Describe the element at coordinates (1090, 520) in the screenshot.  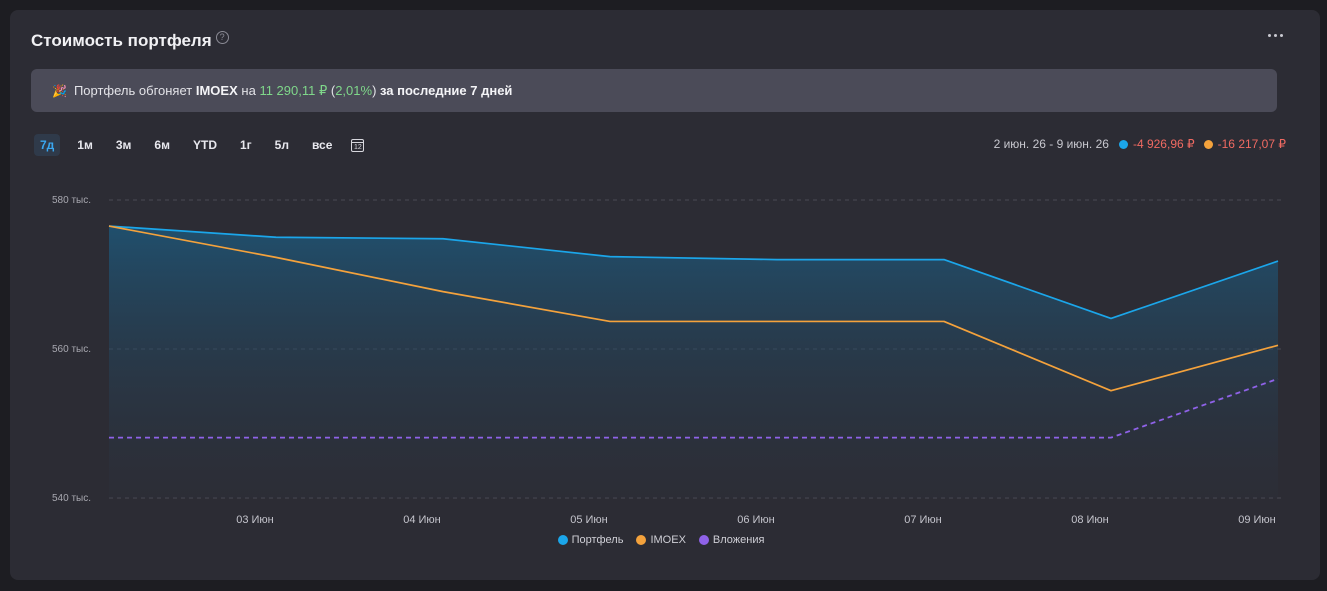
I see `x-tick-label: 08 Июн` at that location.